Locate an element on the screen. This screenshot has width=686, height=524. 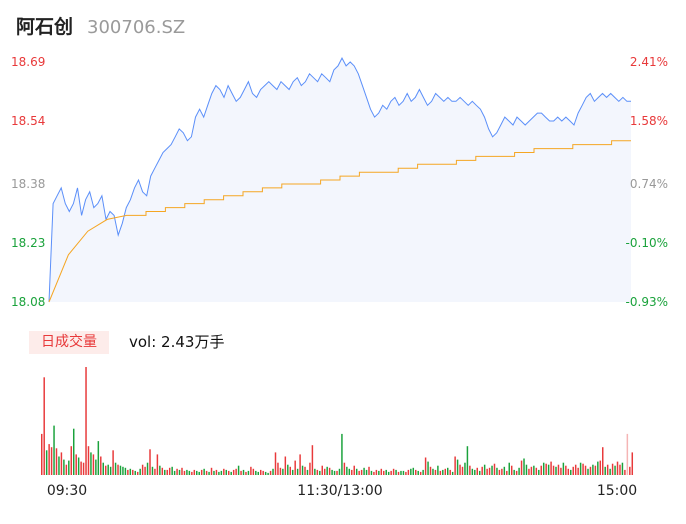
volume-value: 2.43万手 is located at coordinates (193, 342).